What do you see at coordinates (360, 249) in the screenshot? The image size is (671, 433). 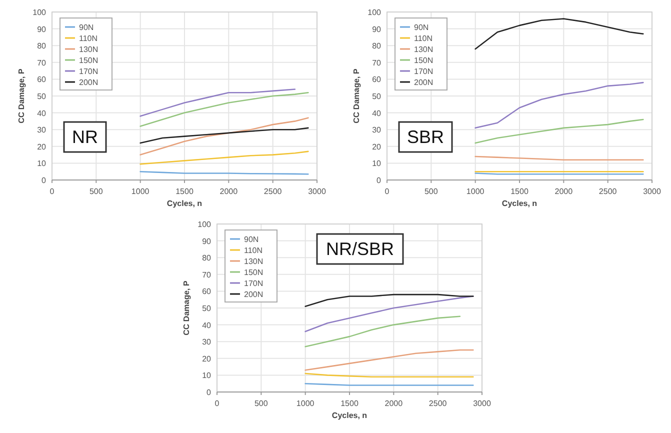 I see `annotation: NR/SBR` at bounding box center [360, 249].